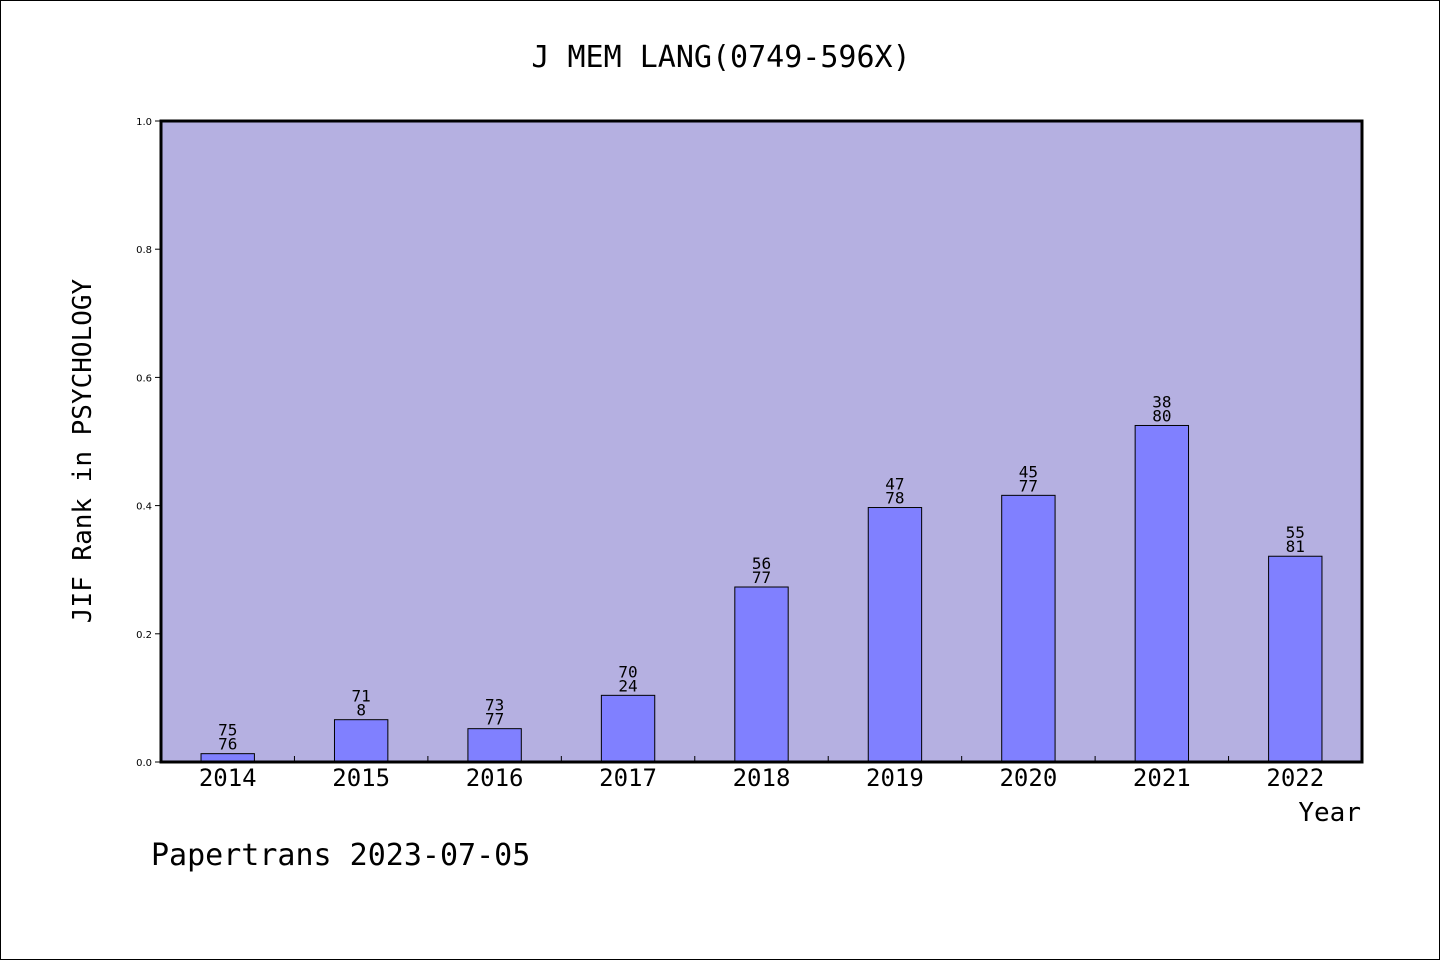  I want to click on y-tick-label: 0.6, so click(144, 378).